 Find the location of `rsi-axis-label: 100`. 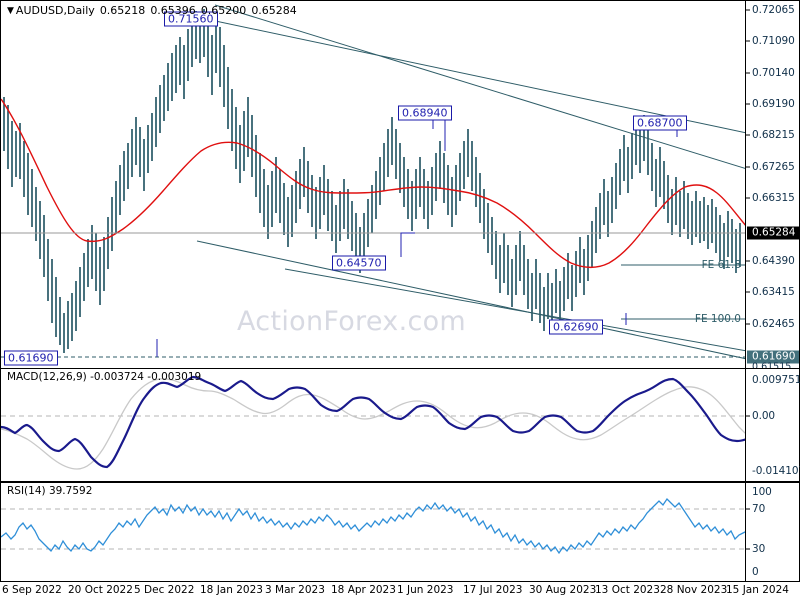

rsi-axis-label: 100 is located at coordinates (762, 492).